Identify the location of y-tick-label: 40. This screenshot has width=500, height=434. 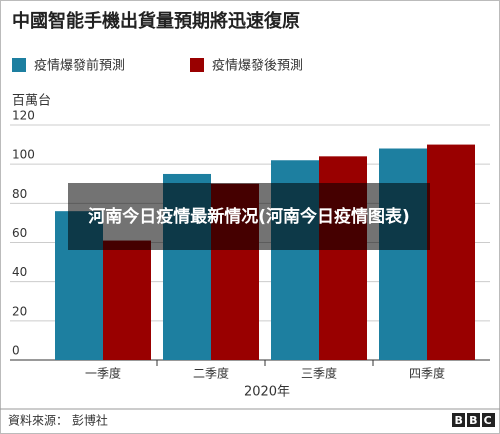
(19, 272).